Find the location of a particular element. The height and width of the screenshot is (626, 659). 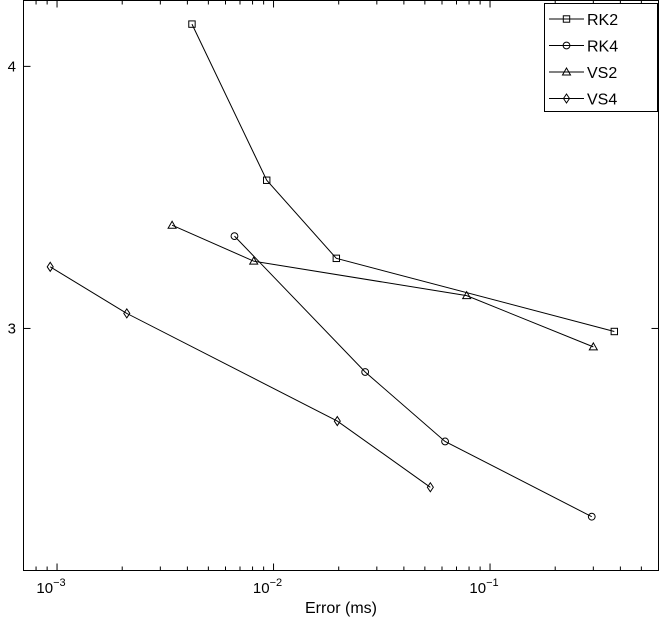

legend-item-rk2: RK2 is located at coordinates (583, 20).